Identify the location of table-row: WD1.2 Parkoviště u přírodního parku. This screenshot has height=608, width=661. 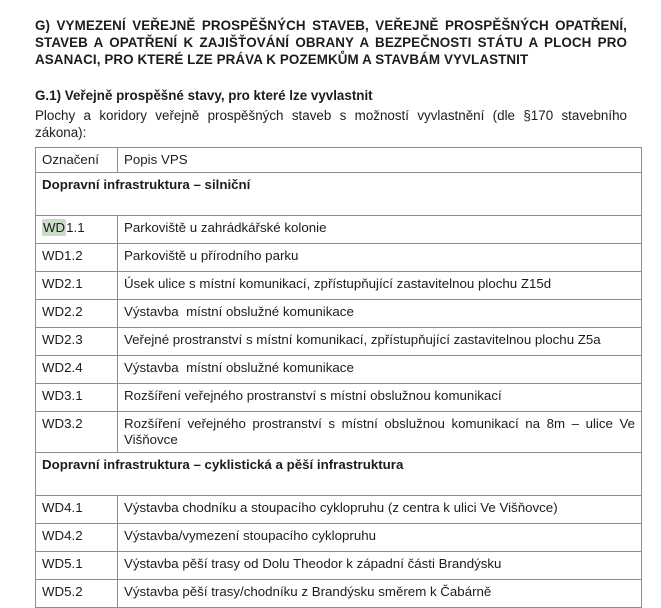
(338, 257).